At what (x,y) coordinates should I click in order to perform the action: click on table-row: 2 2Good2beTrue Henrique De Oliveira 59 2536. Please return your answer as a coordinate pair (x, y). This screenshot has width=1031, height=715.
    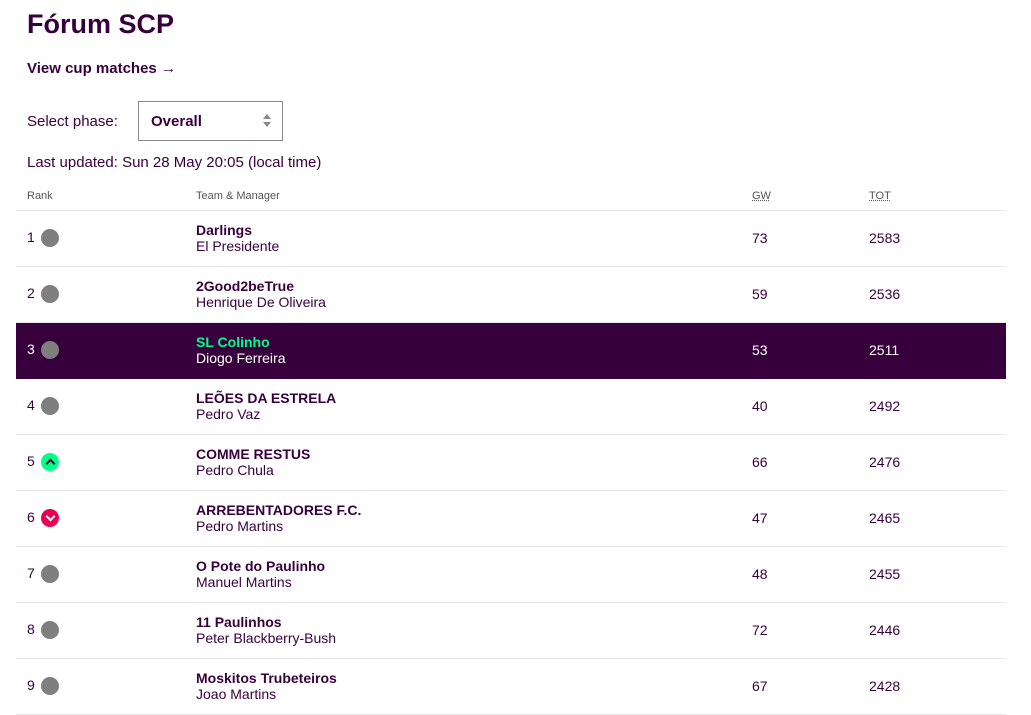
    Looking at the image, I should click on (511, 295).